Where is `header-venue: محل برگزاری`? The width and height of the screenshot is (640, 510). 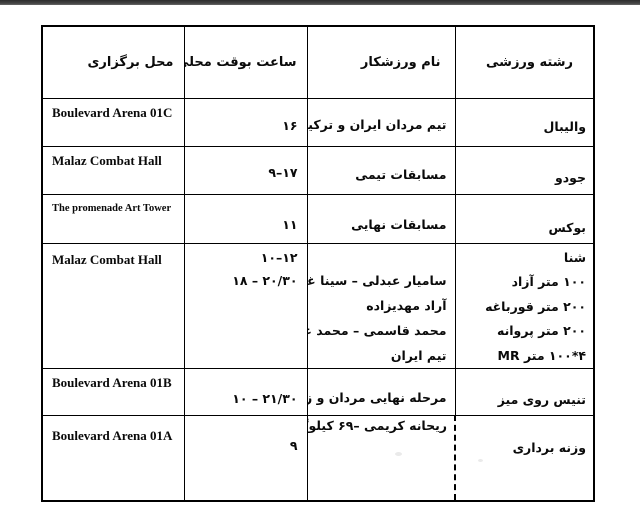
header-venue: محل برگزاری is located at coordinates (113, 62).